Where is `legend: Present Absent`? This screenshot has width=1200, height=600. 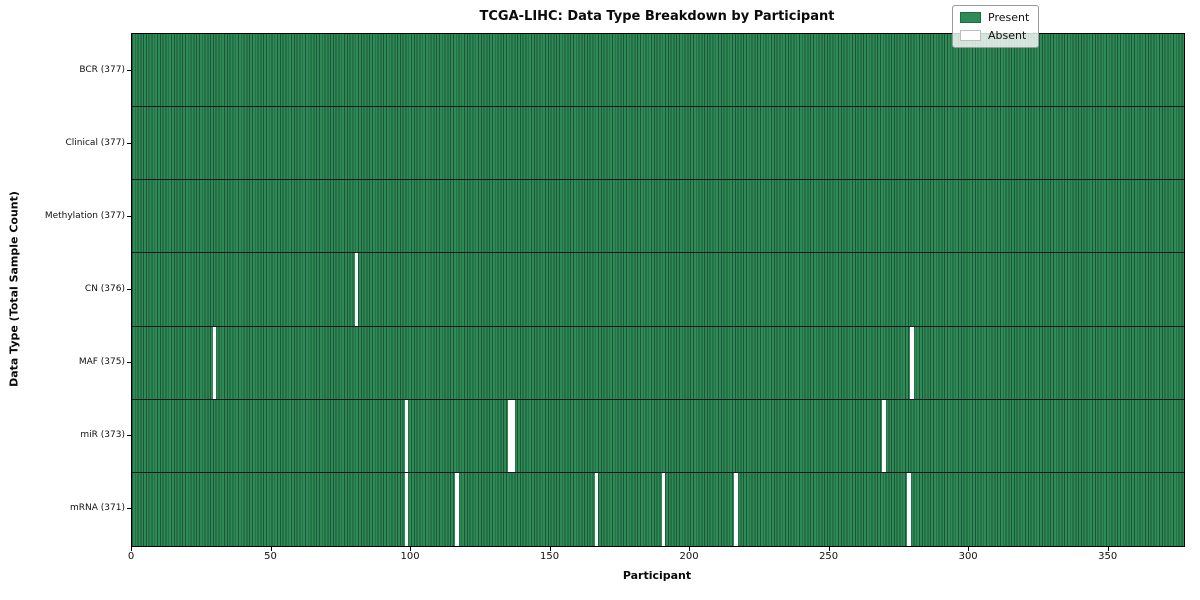
legend: Present Absent is located at coordinates (996, 26).